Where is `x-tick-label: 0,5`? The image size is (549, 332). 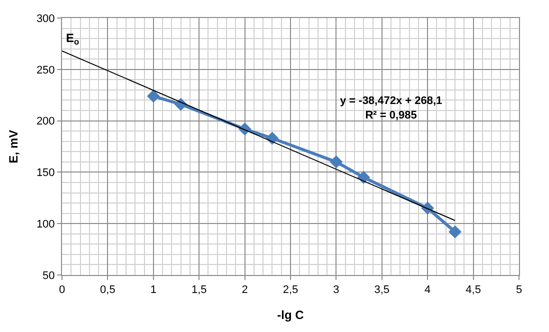
x-tick-label: 0,5 is located at coordinates (108, 290).